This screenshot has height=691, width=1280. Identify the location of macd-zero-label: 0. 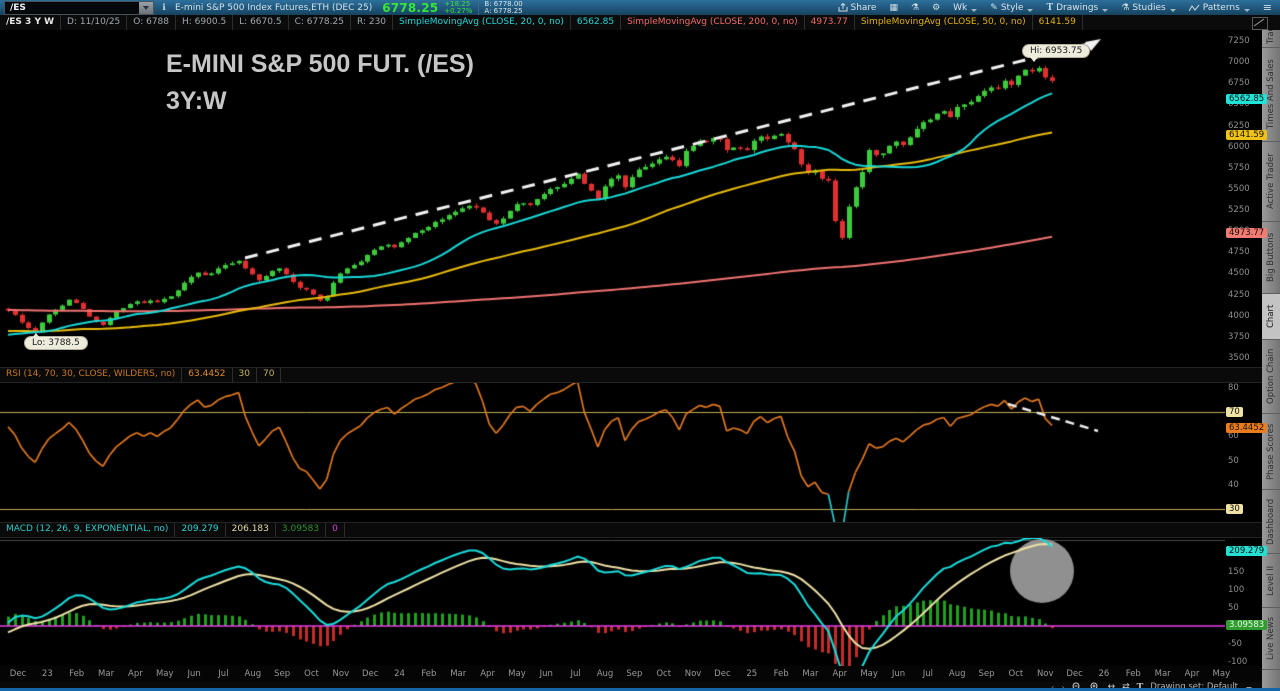
(335, 530).